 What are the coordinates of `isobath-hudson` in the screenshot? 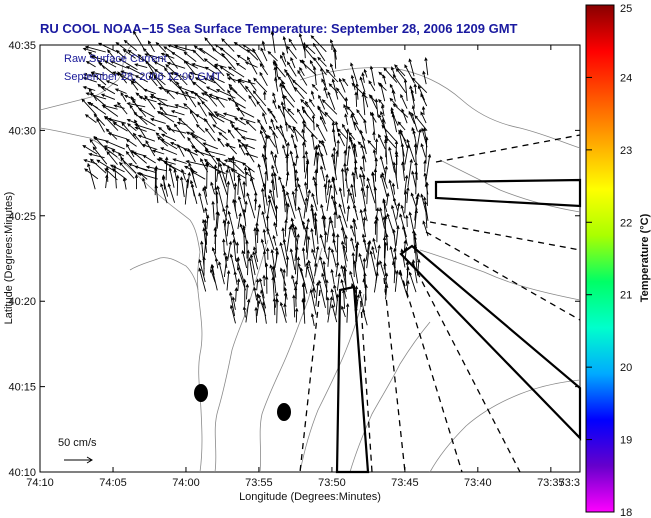 It's located at (510, 186).